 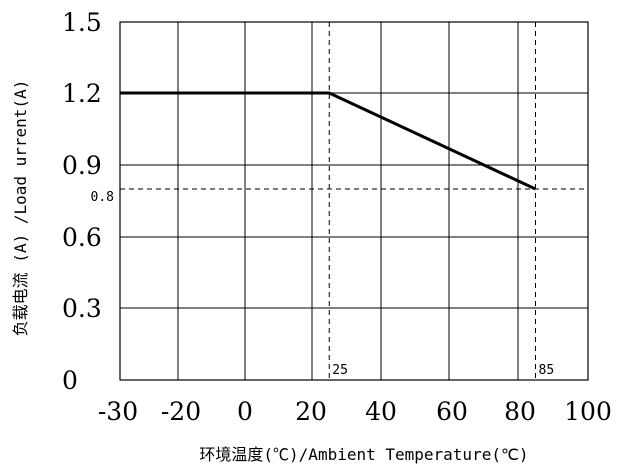 I want to click on y-tick-0: 0, so click(x=70, y=380).